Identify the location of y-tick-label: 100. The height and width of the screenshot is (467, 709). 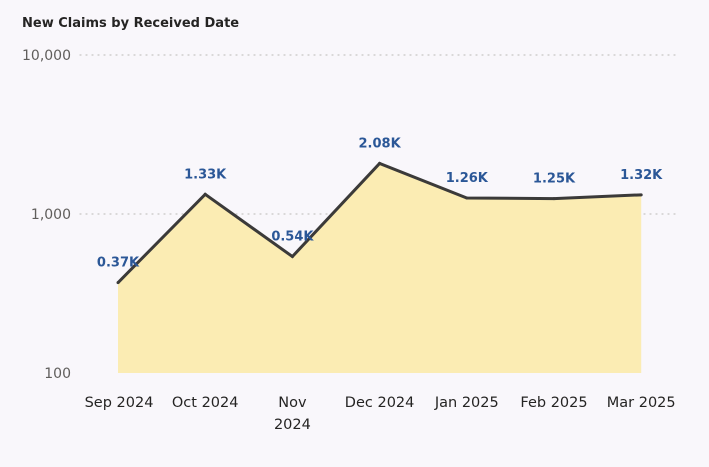
(57, 374).